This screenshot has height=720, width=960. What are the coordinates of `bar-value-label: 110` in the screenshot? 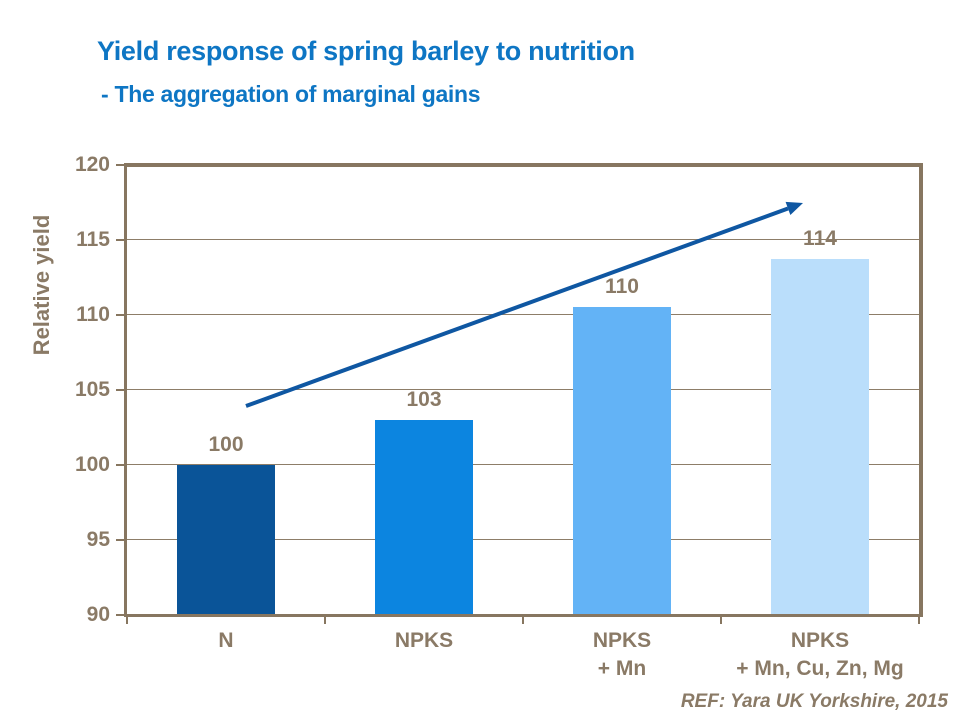 It's located at (622, 287).